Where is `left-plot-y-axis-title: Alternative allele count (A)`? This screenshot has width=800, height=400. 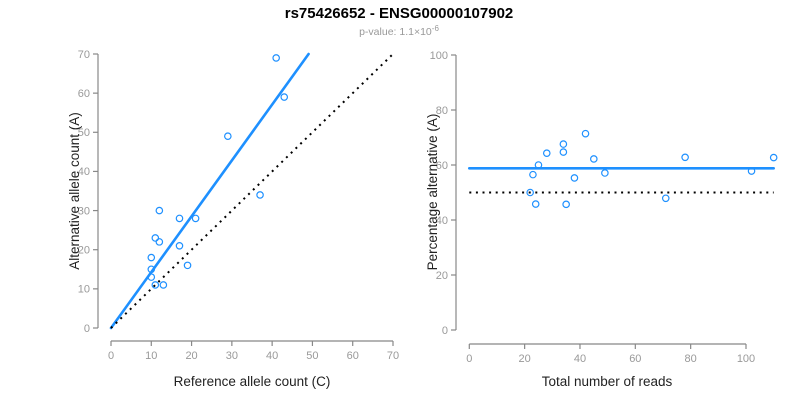 left-plot-y-axis-title: Alternative allele count (A) is located at coordinates (74, 191).